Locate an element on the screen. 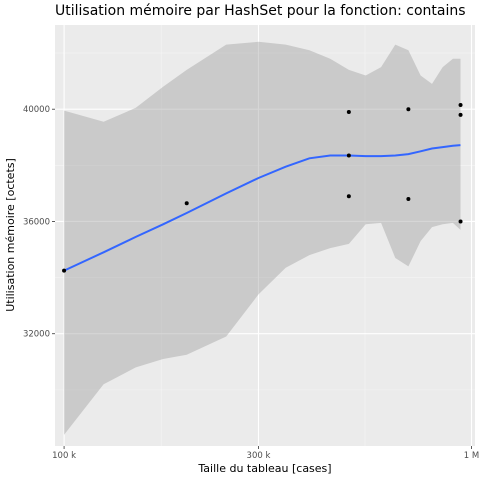  x-tick-label: 300 k is located at coordinates (259, 456).